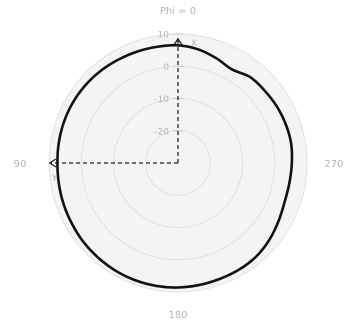 The height and width of the screenshot is (323, 351). I want to click on r-tick-label: 10, so click(164, 36).